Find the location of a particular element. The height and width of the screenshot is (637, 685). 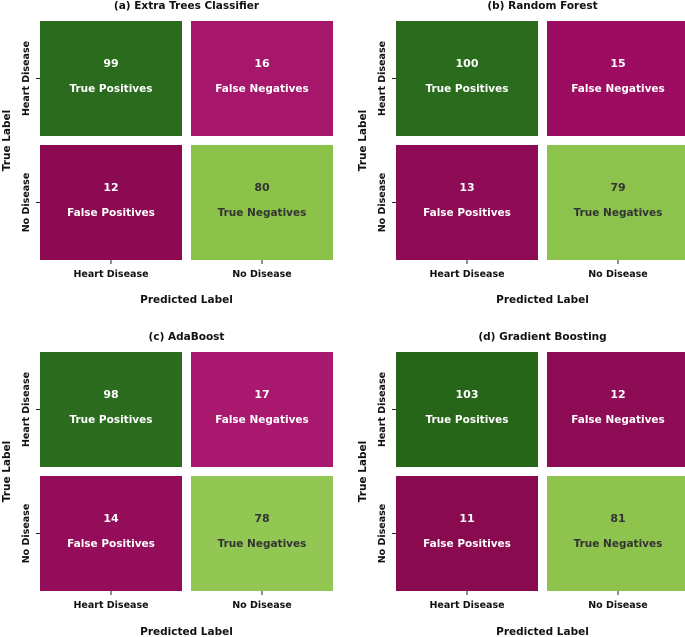

cell-count: 99 is located at coordinates (110, 63).